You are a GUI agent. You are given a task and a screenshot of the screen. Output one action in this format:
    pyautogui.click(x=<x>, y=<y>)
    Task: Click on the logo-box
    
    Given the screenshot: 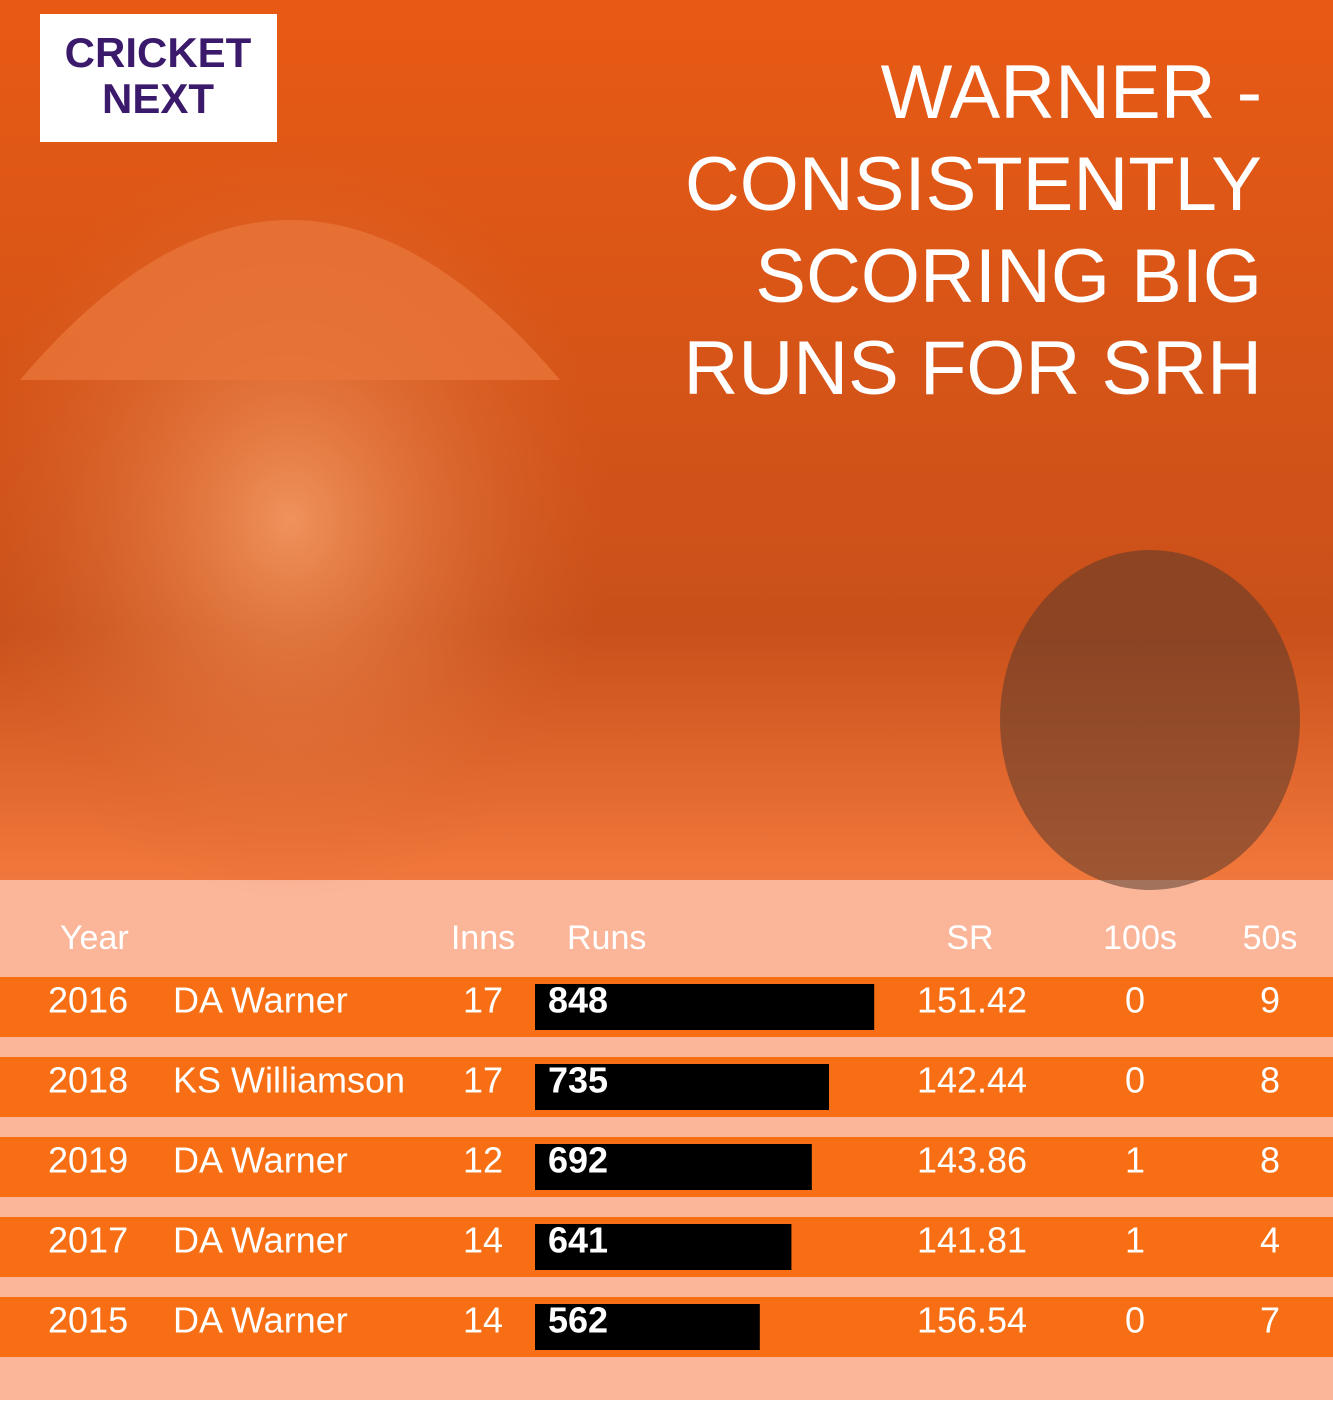 What is the action you would take?
    pyautogui.click(x=158, y=78)
    